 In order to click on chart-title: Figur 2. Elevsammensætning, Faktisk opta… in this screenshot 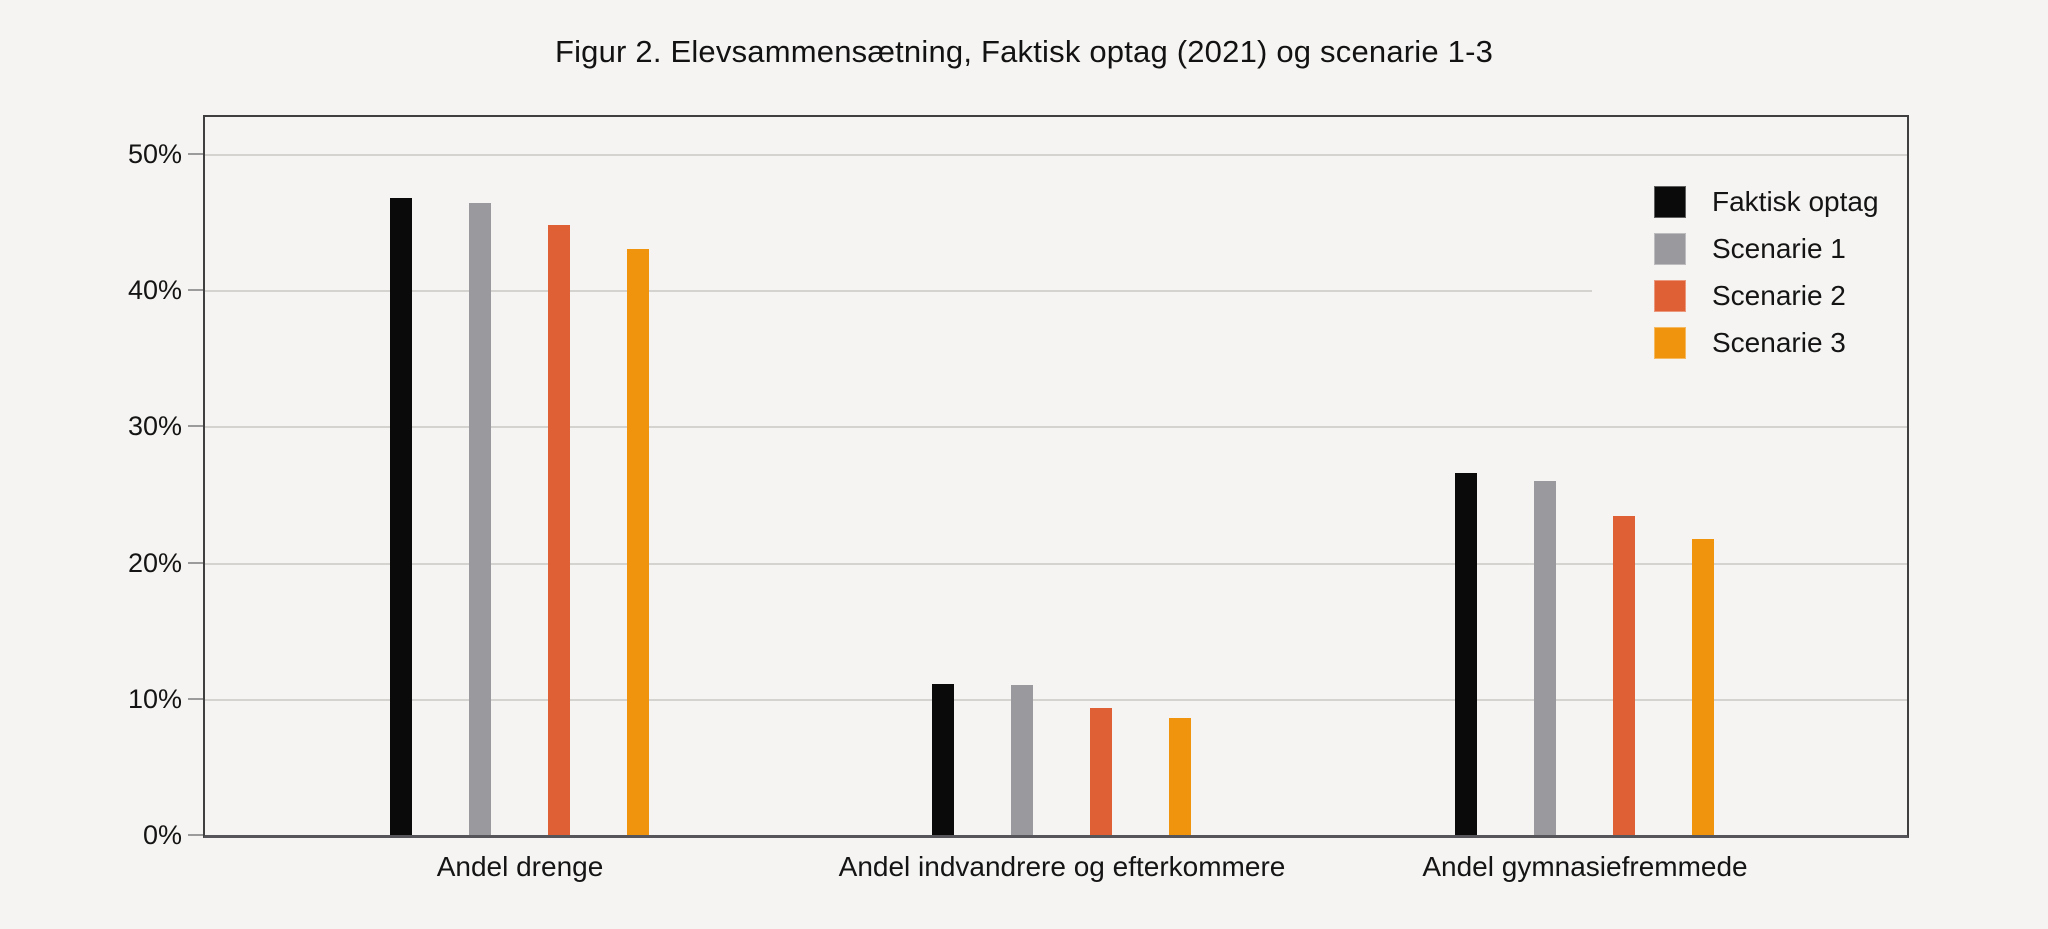, I will do `click(1024, 51)`.